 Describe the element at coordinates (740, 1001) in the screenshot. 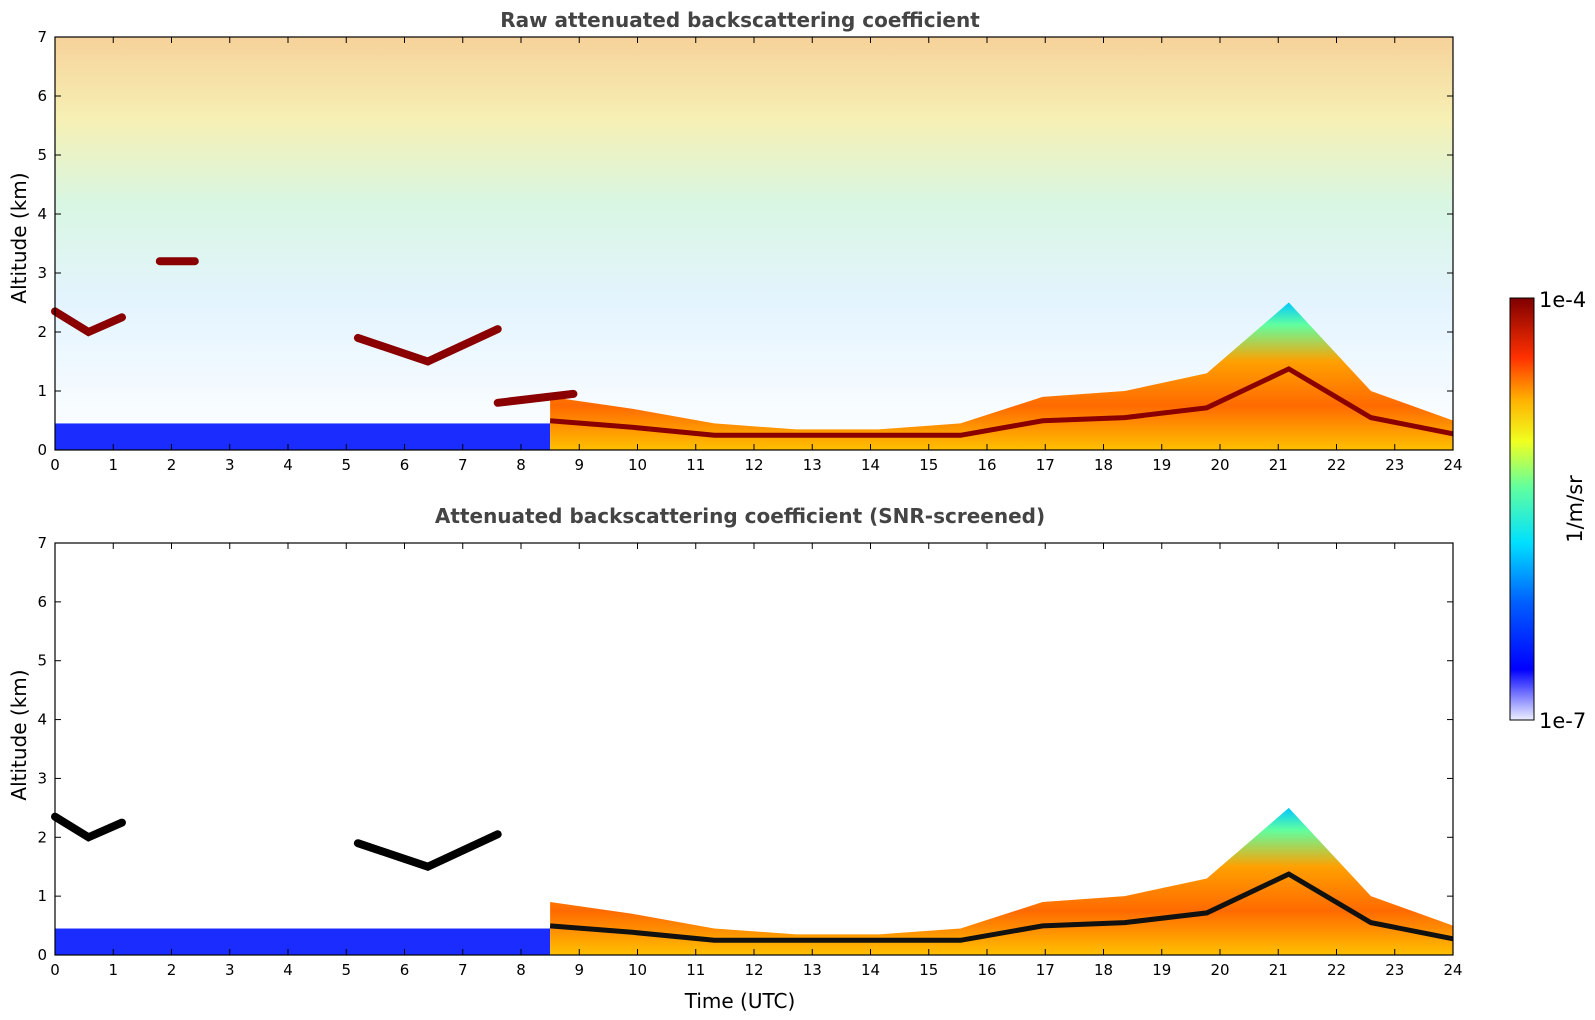

I see `x-axis-label: Time (UTC)` at that location.